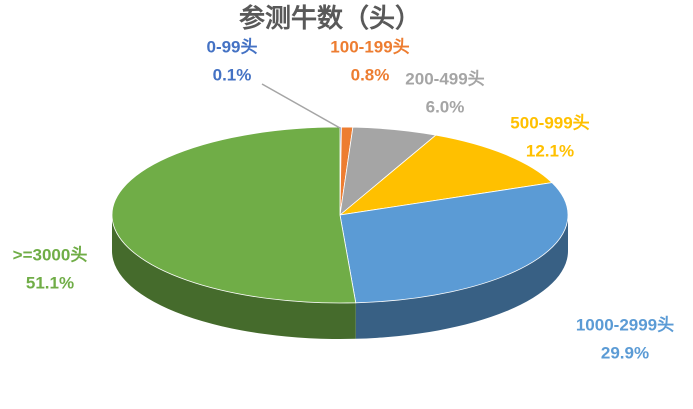  I want to click on value-label: 0.8%, so click(370, 74).